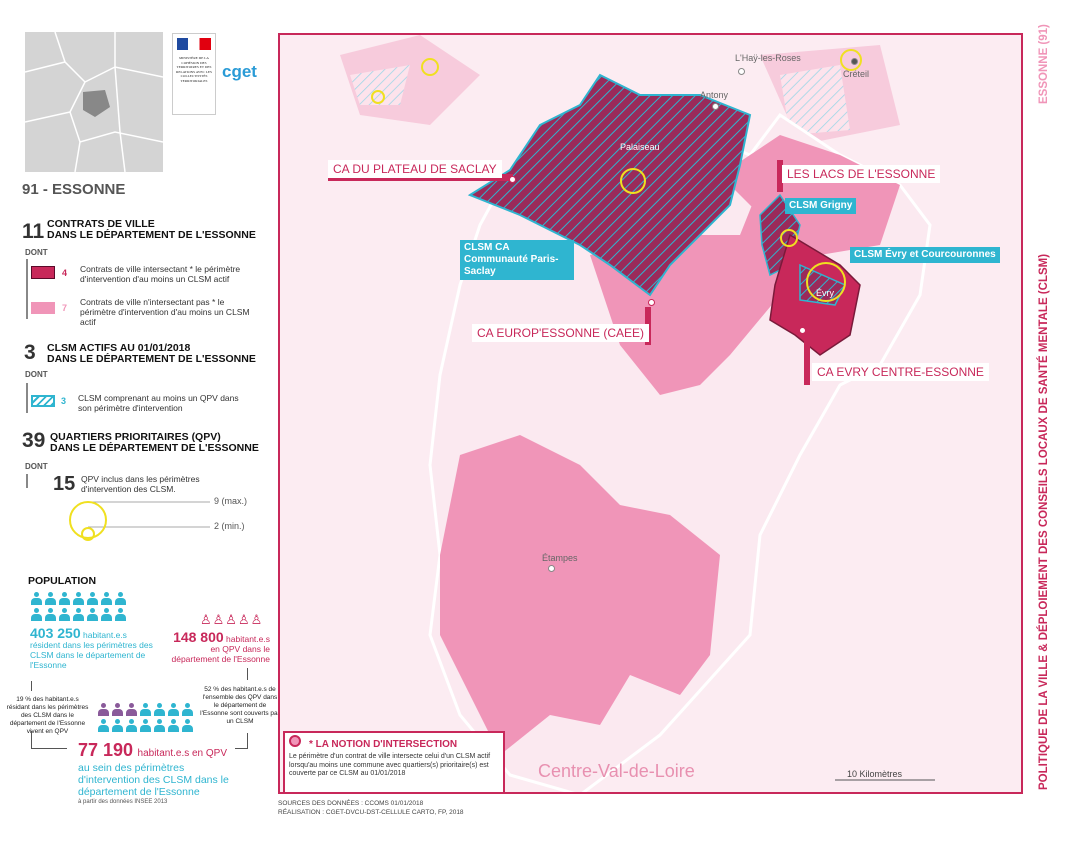  What do you see at coordinates (580, 595) in the screenshot?
I see `etampes-region` at bounding box center [580, 595].